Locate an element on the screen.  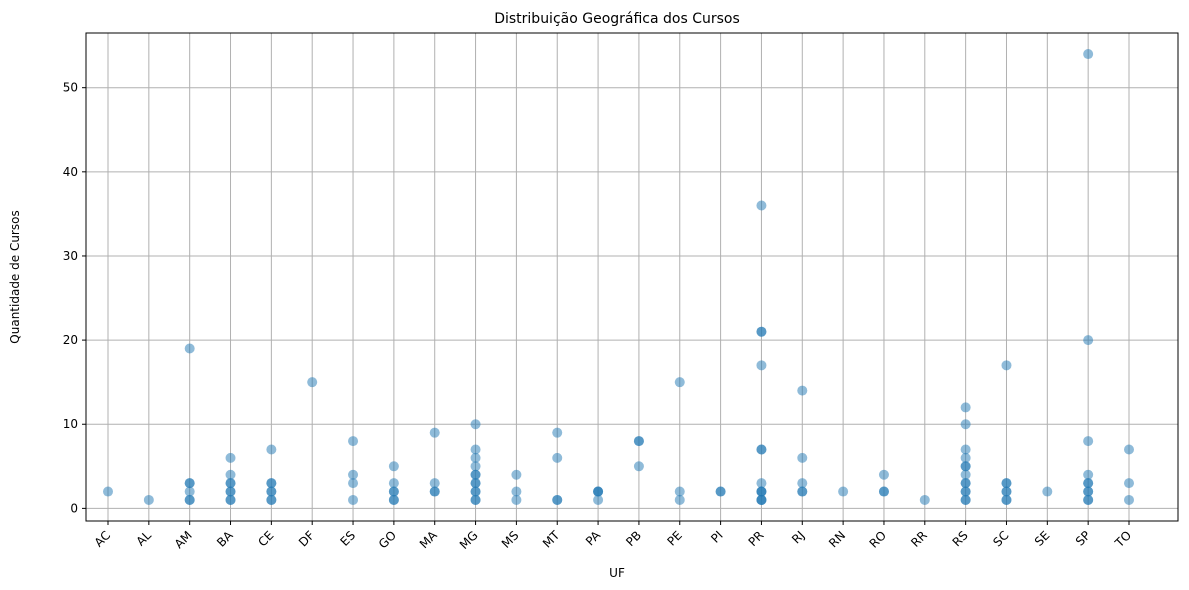
y-axis: 0 10 20 30 40 50 is located at coordinates (74, 298).